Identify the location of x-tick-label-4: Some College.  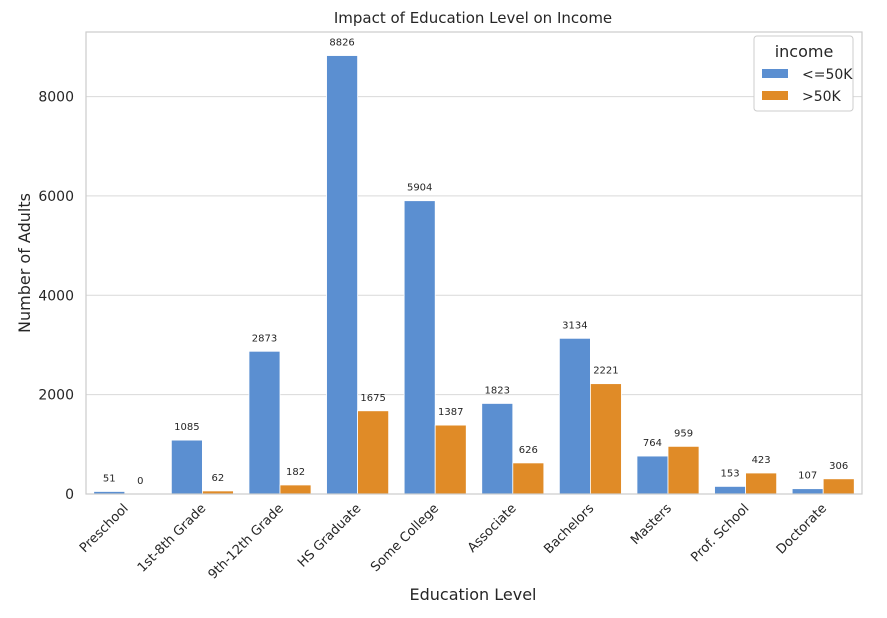
(405, 538).